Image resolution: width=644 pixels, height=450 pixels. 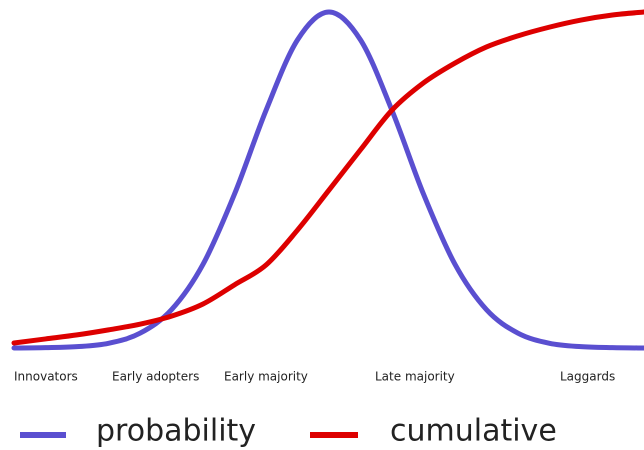 What do you see at coordinates (473, 431) in the screenshot?
I see `legend-label: cumulative` at bounding box center [473, 431].